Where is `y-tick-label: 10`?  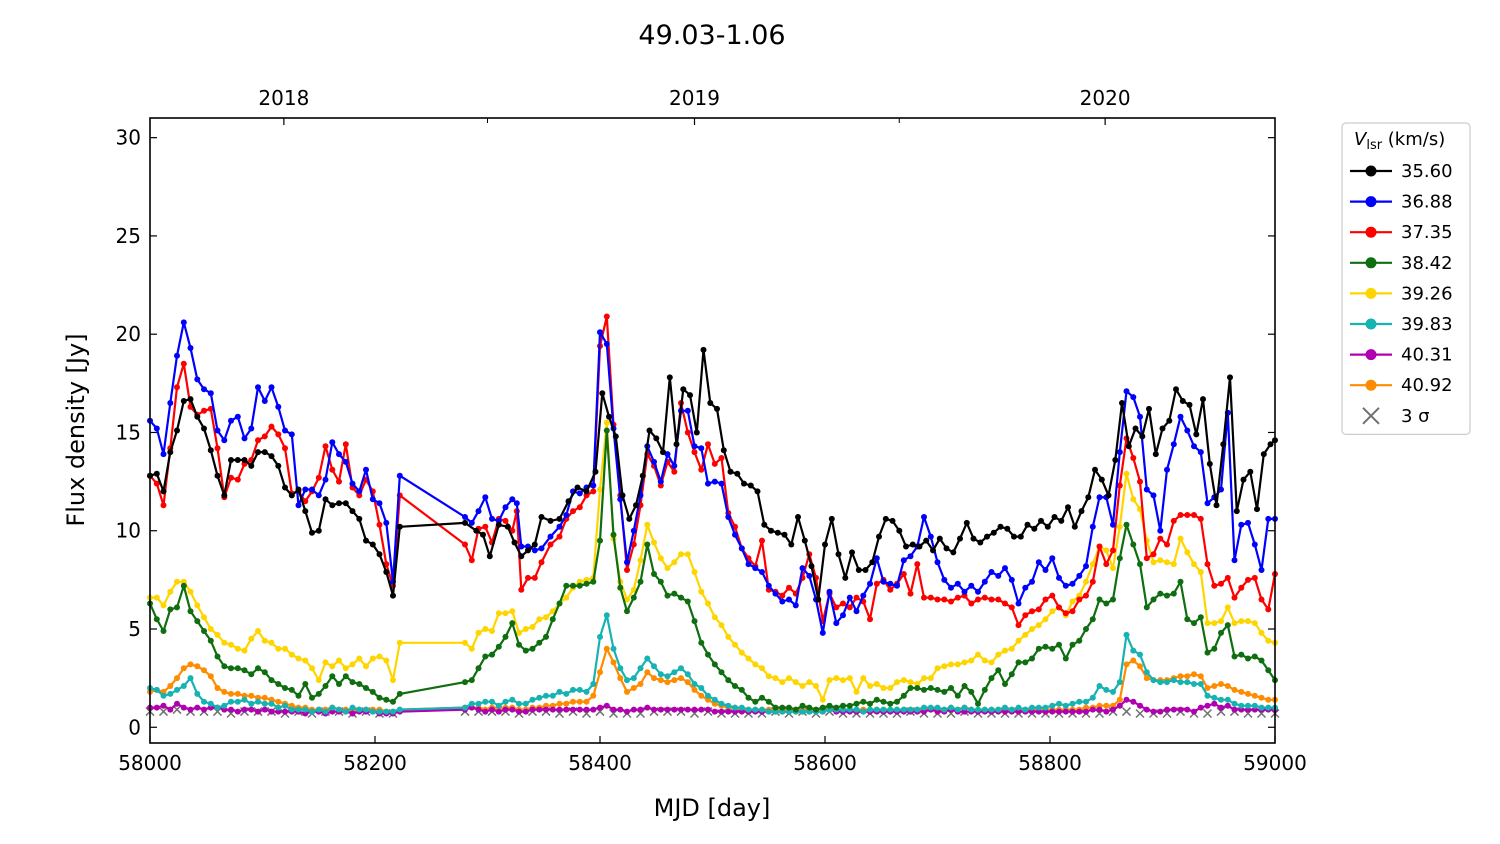 y-tick-label: 10 is located at coordinates (128, 531).